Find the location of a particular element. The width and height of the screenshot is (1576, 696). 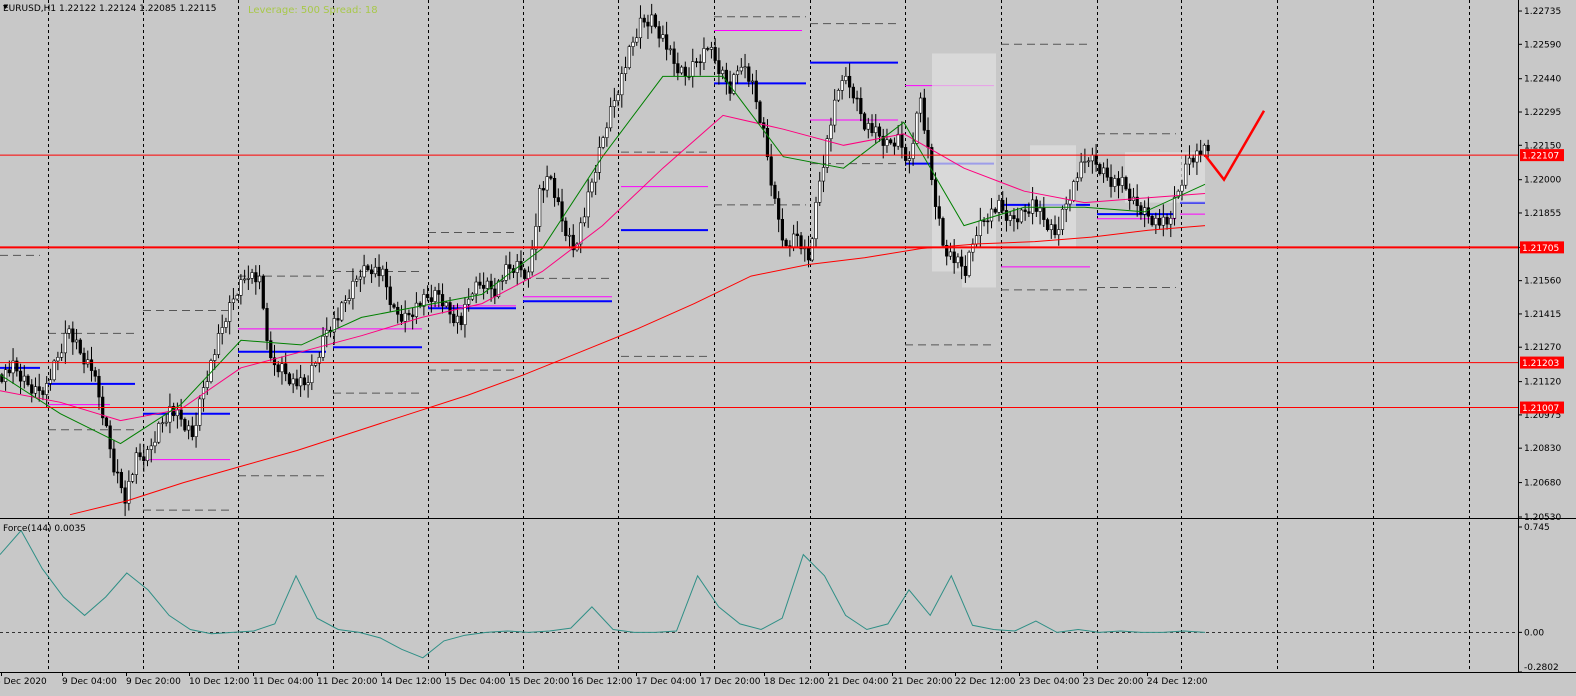

time-tick-label: 8 Dec 2020 is located at coordinates (23, 682).